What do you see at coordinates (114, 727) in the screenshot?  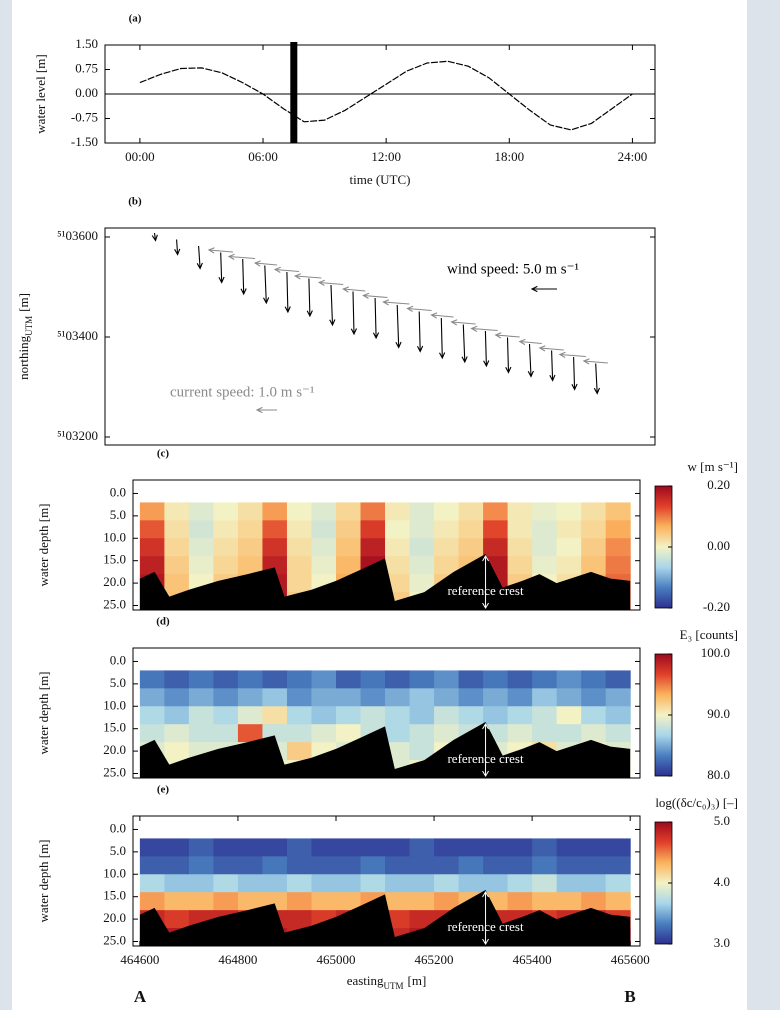 I see `y-tick-label: 15.0` at bounding box center [114, 727].